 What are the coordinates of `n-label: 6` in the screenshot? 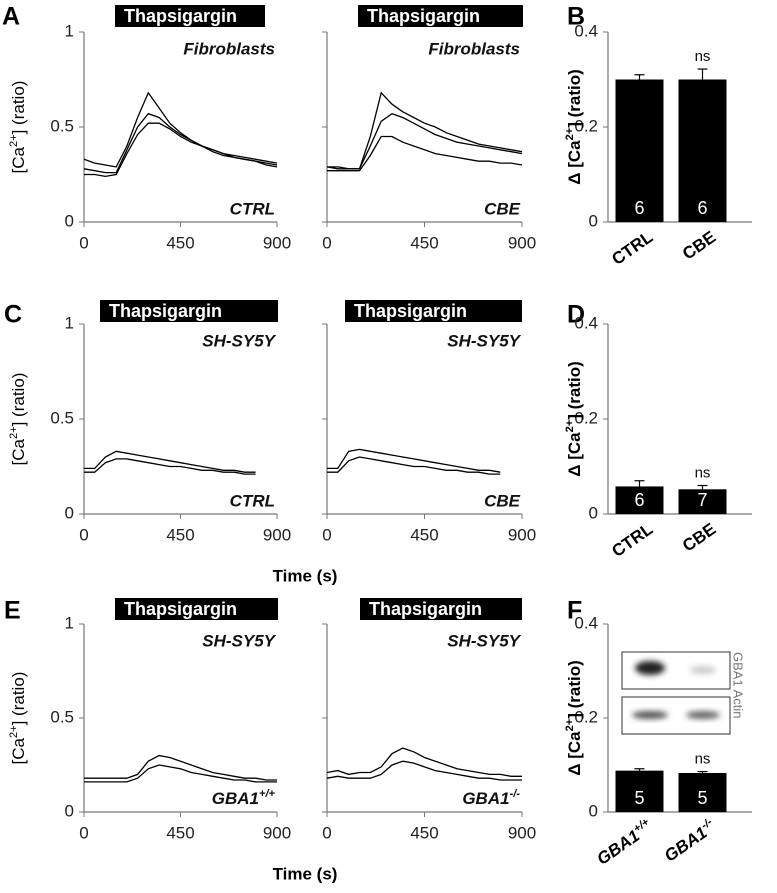 It's located at (639, 500).